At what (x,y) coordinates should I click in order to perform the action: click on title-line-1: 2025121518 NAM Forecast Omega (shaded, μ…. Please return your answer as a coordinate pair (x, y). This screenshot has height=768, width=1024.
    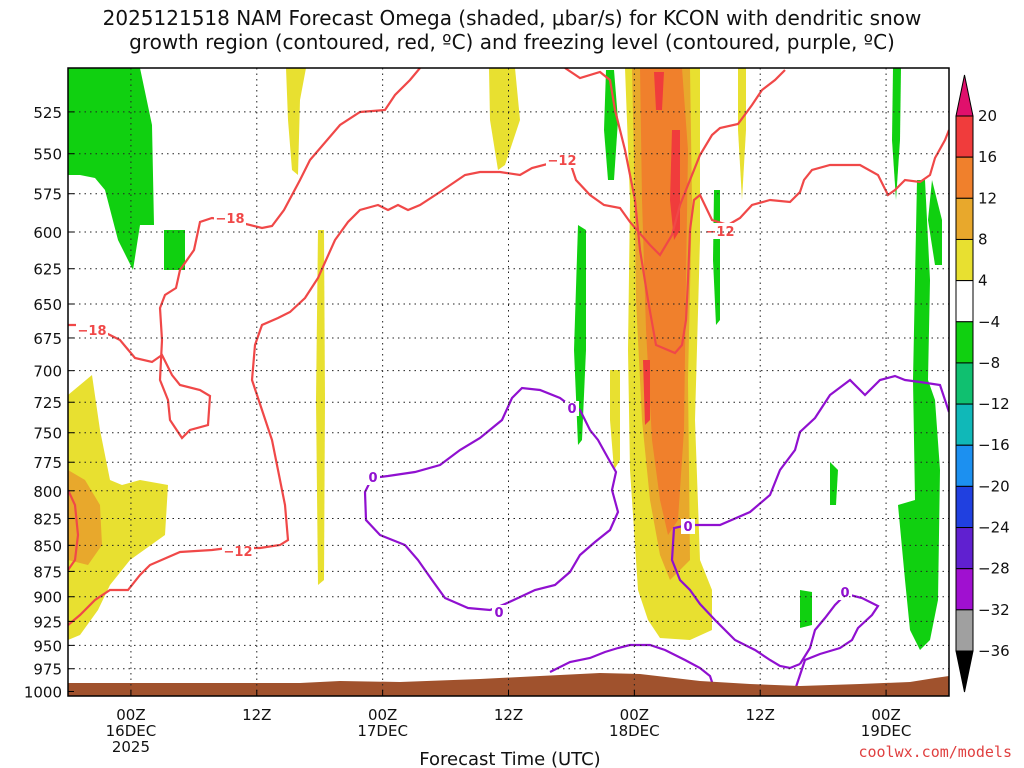
    Looking at the image, I should click on (512, 18).